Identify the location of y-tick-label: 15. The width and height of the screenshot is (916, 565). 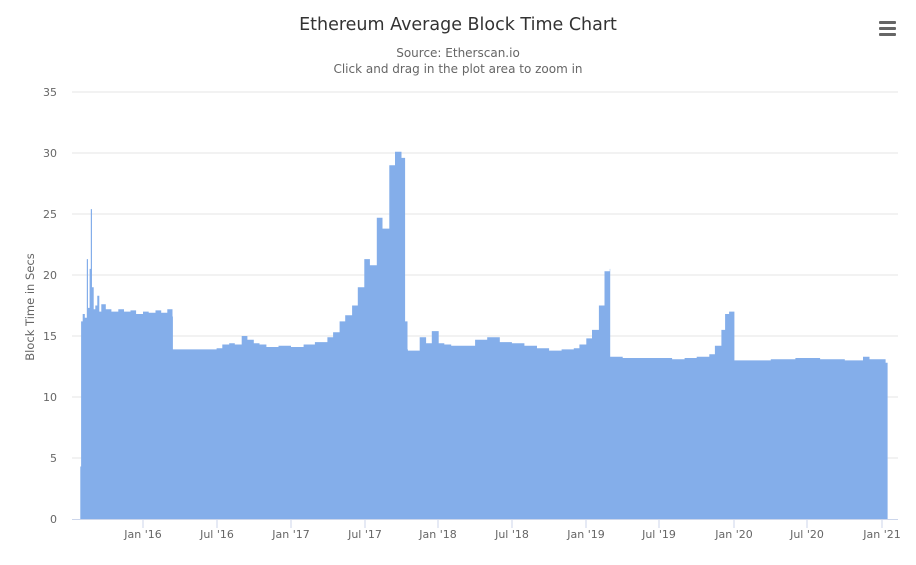
(50, 336).